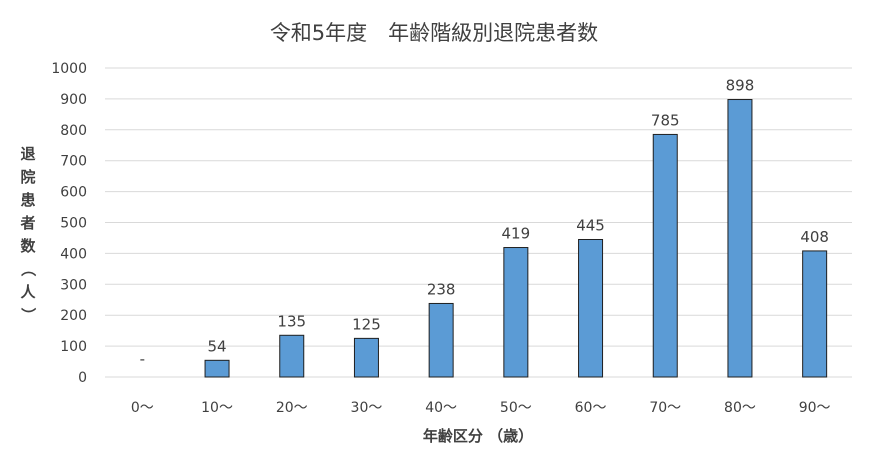  What do you see at coordinates (366, 324) in the screenshot?
I see `data-label: 125` at bounding box center [366, 324].